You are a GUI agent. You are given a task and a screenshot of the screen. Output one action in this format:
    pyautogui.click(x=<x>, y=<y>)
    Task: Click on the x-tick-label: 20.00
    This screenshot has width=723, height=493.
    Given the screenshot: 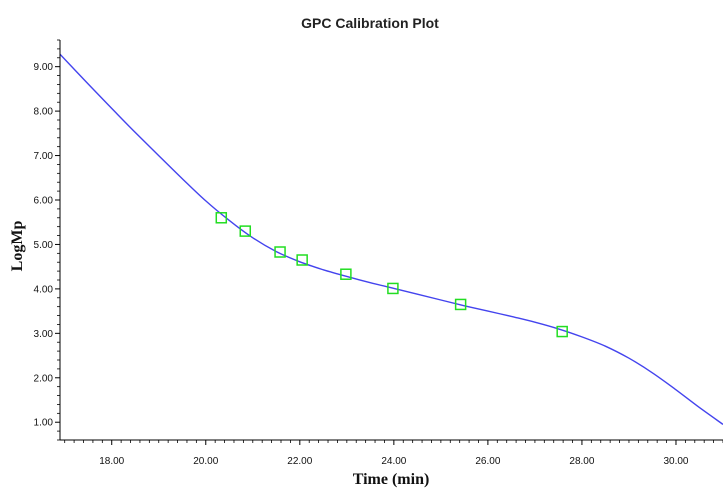 What is the action you would take?
    pyautogui.click(x=205, y=461)
    